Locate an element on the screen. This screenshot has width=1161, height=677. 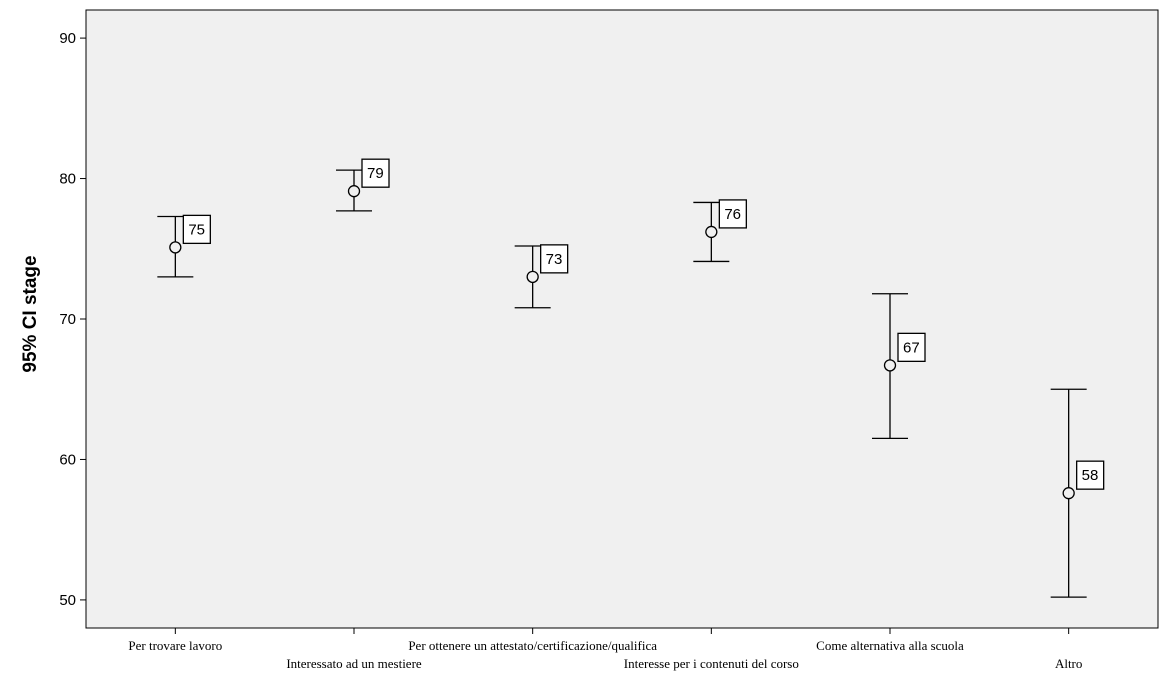
error-bar-2: 73 is located at coordinates (541, 276).